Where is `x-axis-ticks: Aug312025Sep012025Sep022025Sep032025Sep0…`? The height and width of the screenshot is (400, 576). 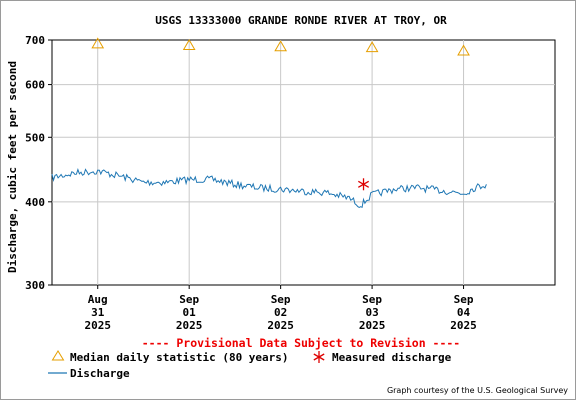
x-axis-ticks: Aug312025Sep012025Sep022025Sep032025Sep0… is located at coordinates (280, 308).